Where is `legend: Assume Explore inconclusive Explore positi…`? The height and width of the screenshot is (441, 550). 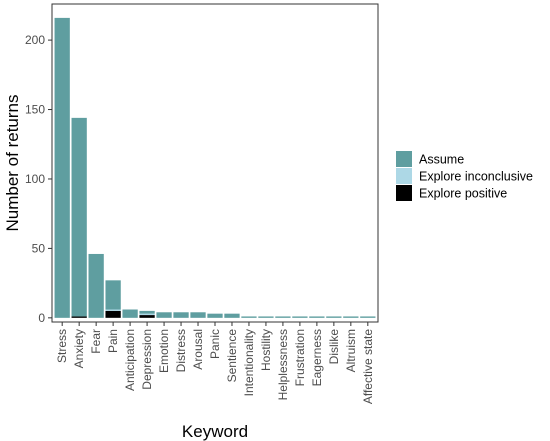
legend: Assume Explore inconclusive Explore positi… is located at coordinates (464, 176).